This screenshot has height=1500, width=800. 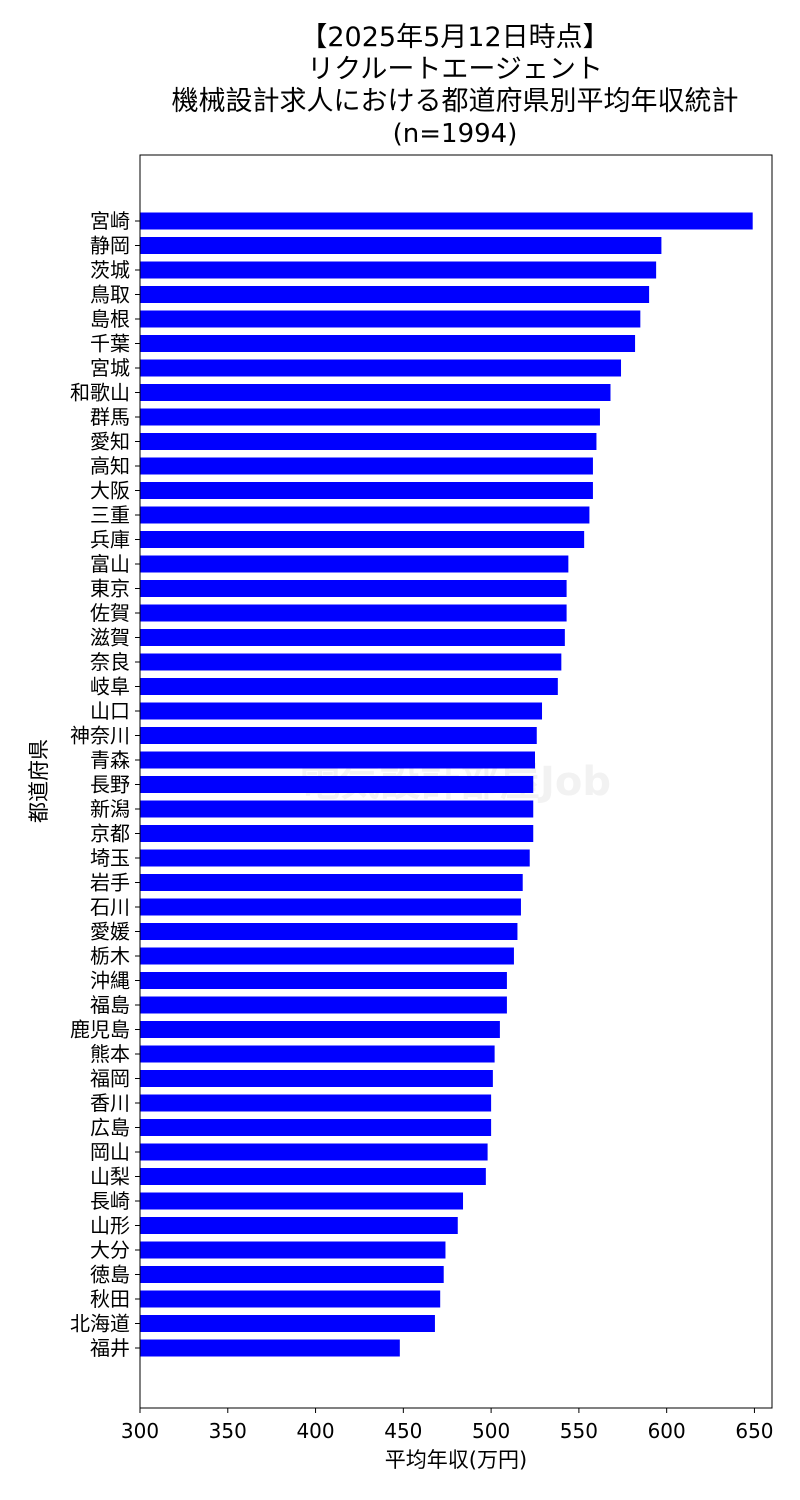 What do you see at coordinates (110, 1005) in the screenshot?
I see `category-label: 福島` at bounding box center [110, 1005].